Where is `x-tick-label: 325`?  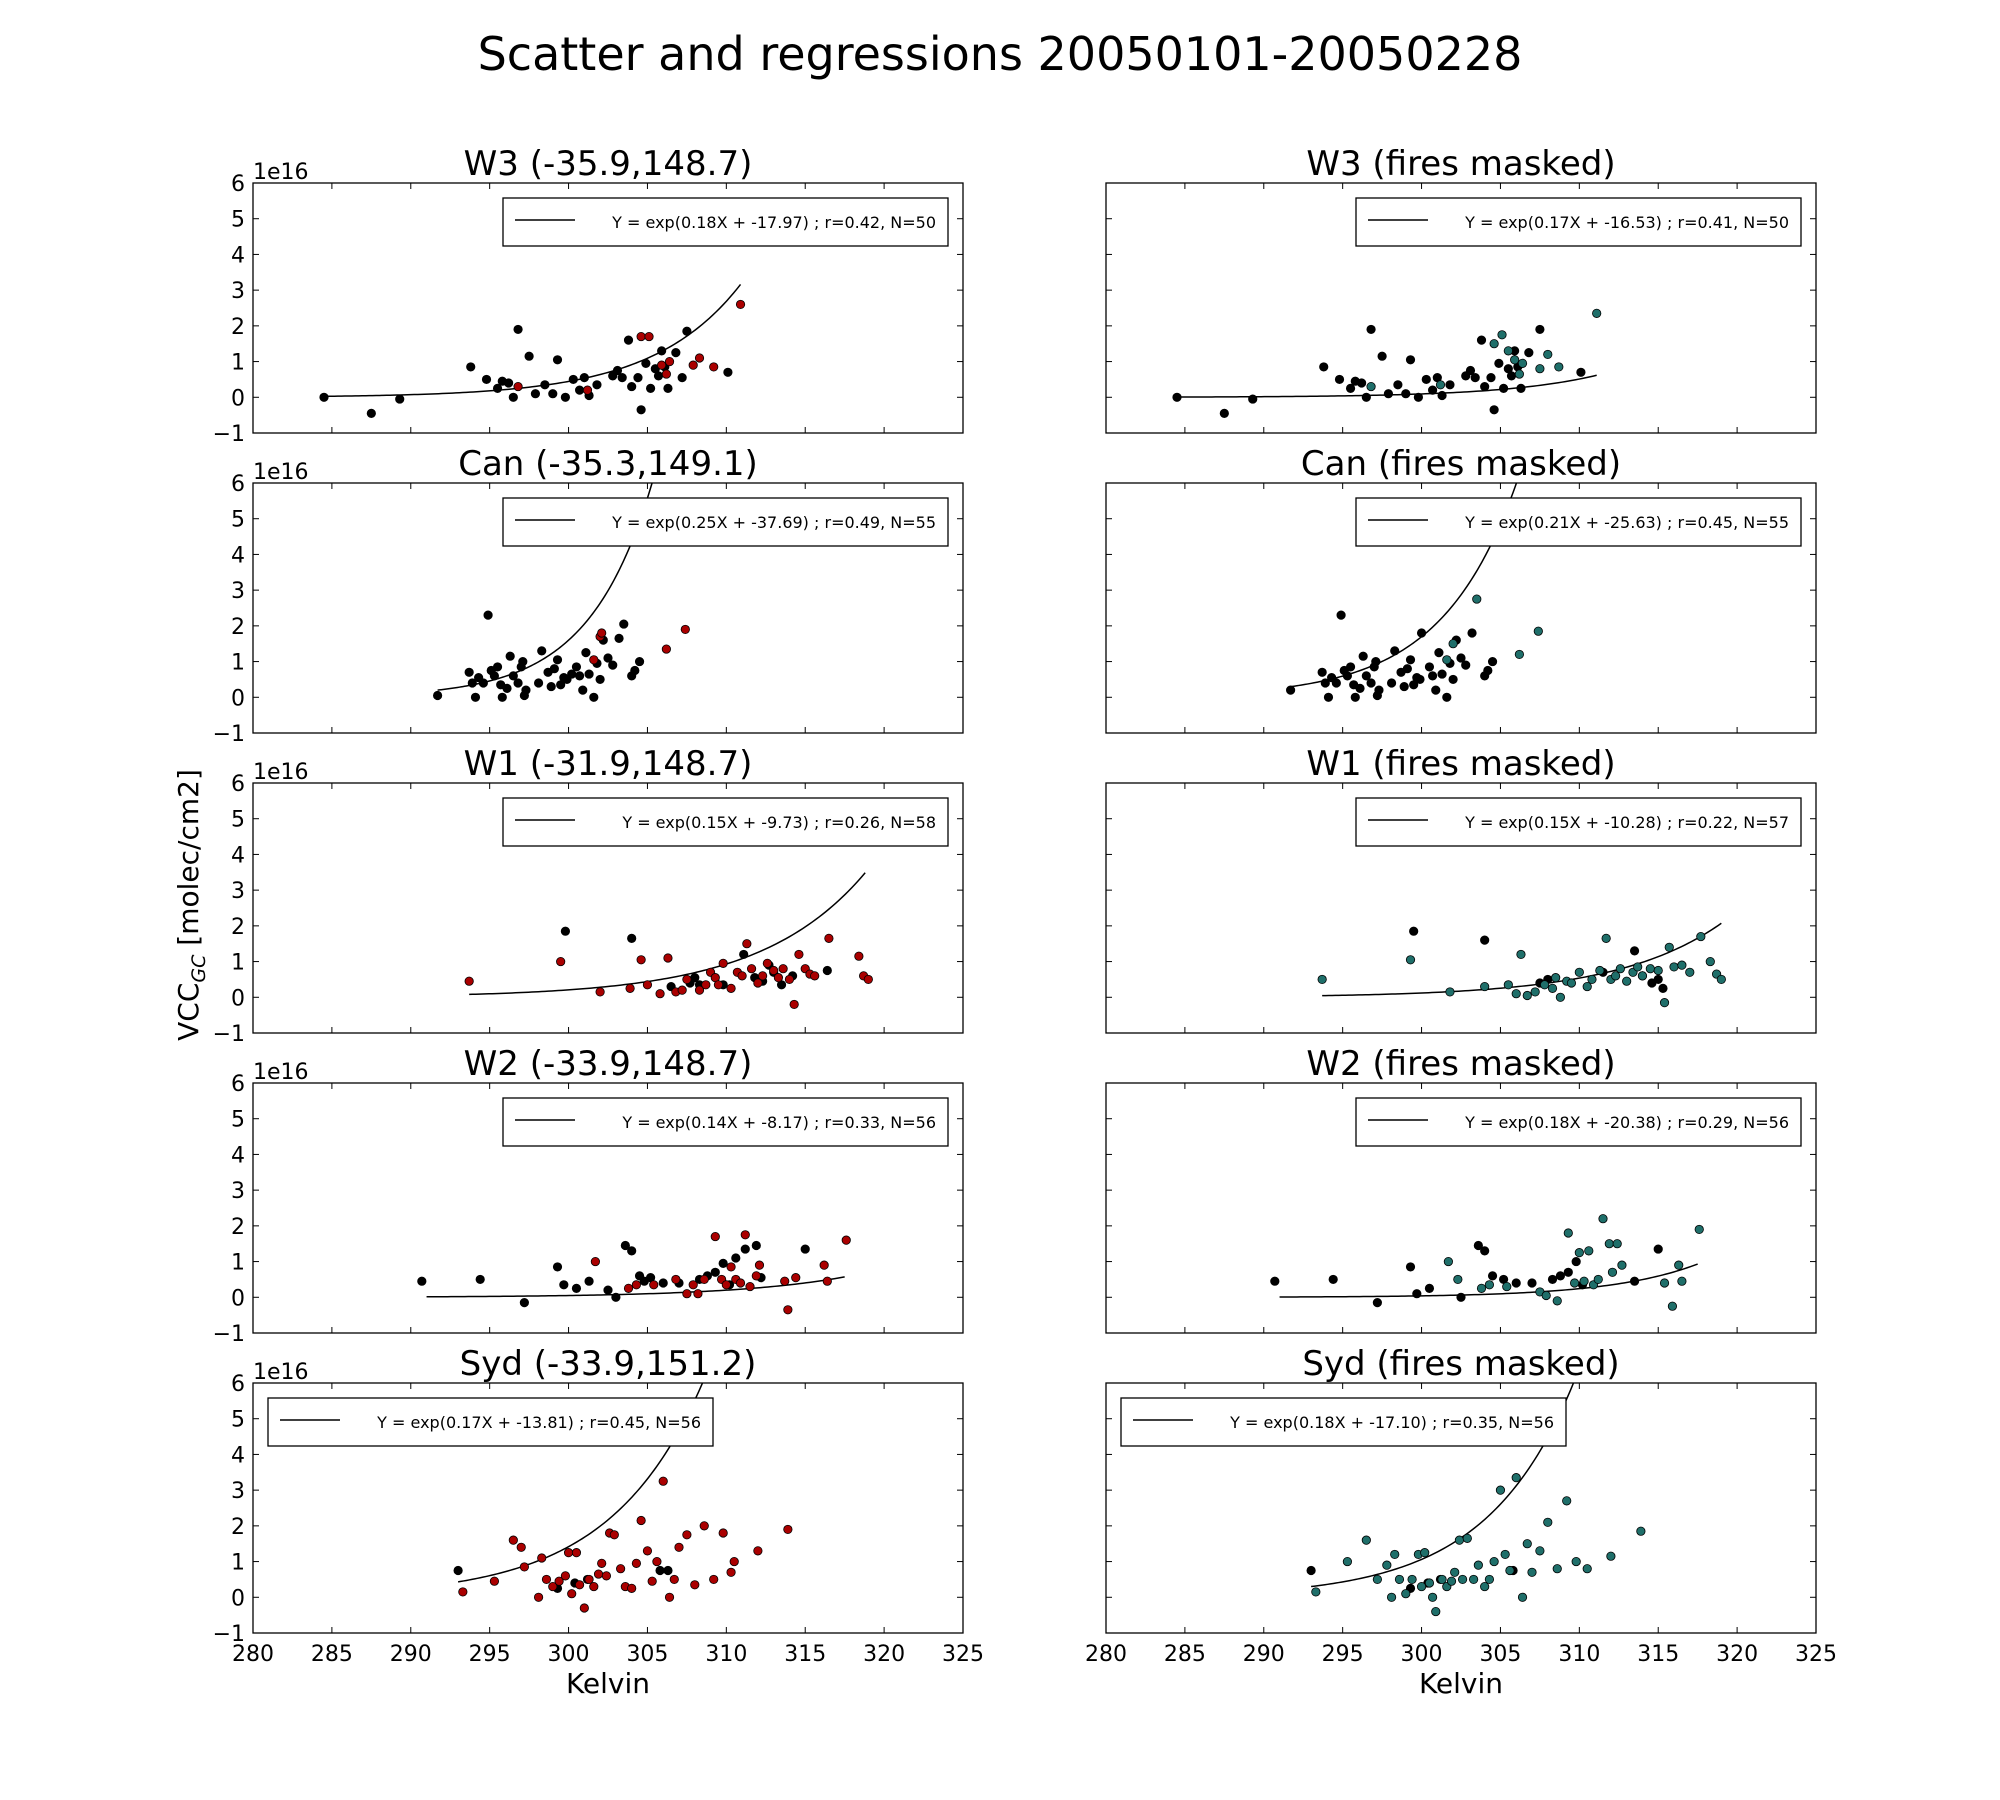
x-tick-label: 325 is located at coordinates (963, 1654).